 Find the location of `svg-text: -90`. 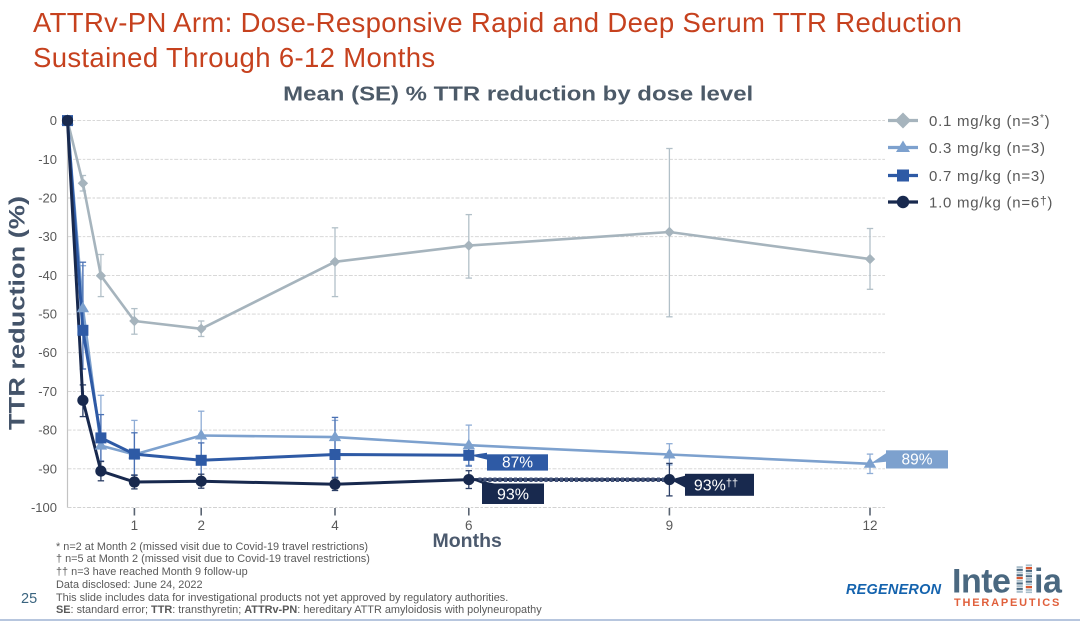

svg-text: -90 is located at coordinates (47, 468).